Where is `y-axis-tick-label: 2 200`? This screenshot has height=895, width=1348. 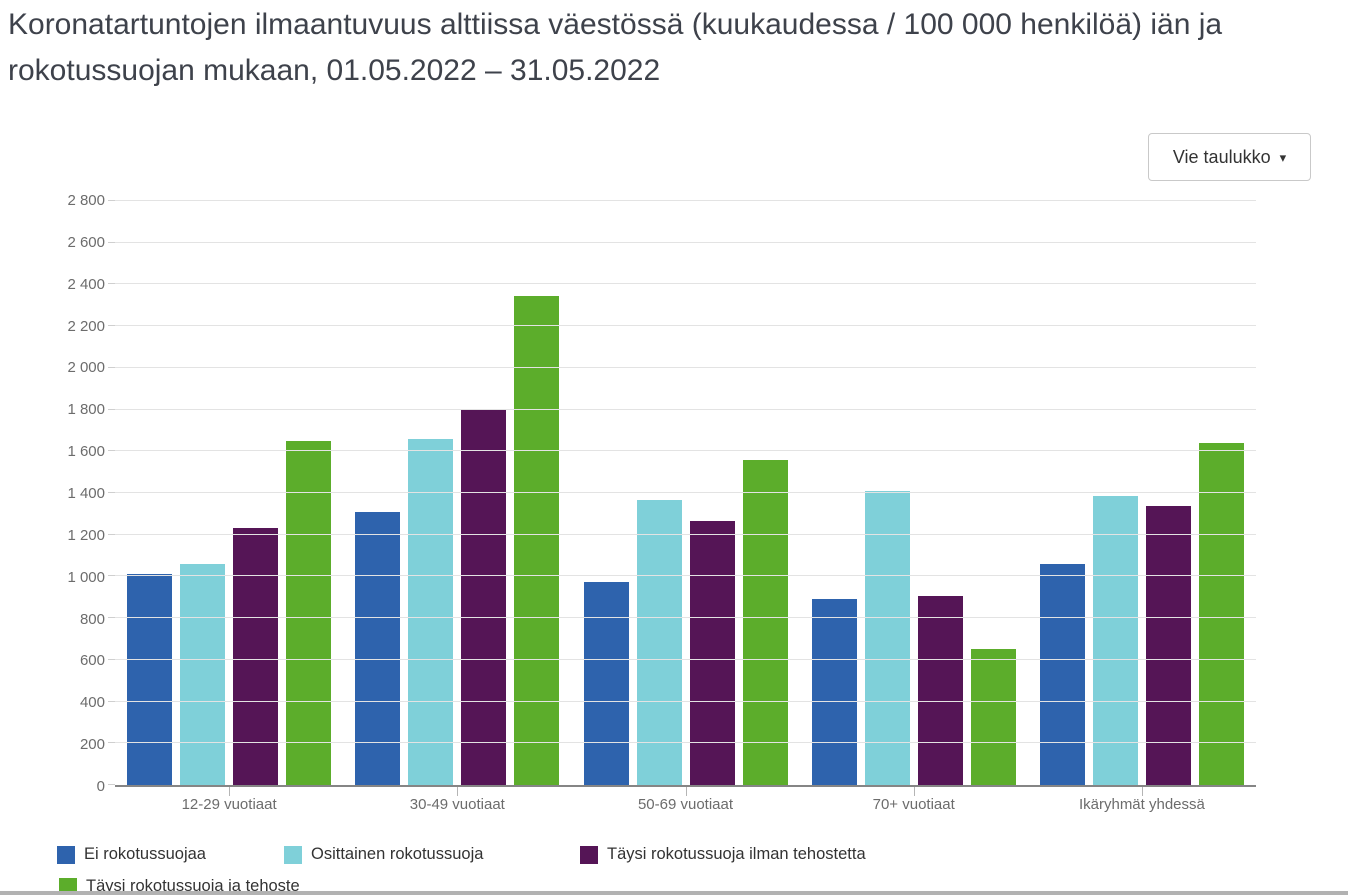
y-axis-tick-label: 2 200 is located at coordinates (86, 326).